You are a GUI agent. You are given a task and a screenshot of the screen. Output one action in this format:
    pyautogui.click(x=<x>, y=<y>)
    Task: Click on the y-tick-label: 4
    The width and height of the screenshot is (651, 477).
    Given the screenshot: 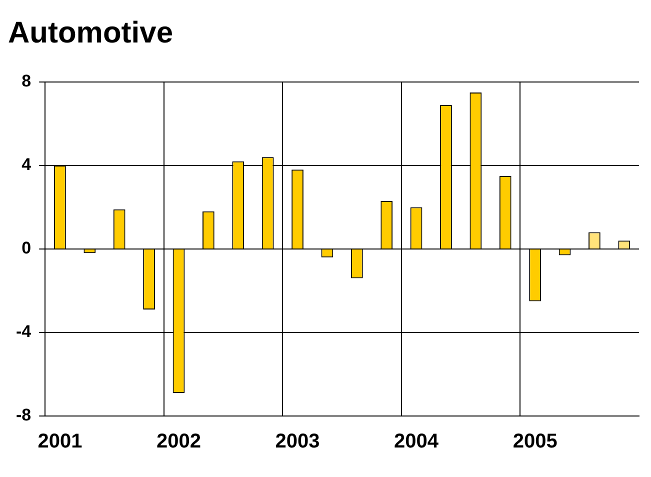 What is the action you would take?
    pyautogui.click(x=27, y=164)
    